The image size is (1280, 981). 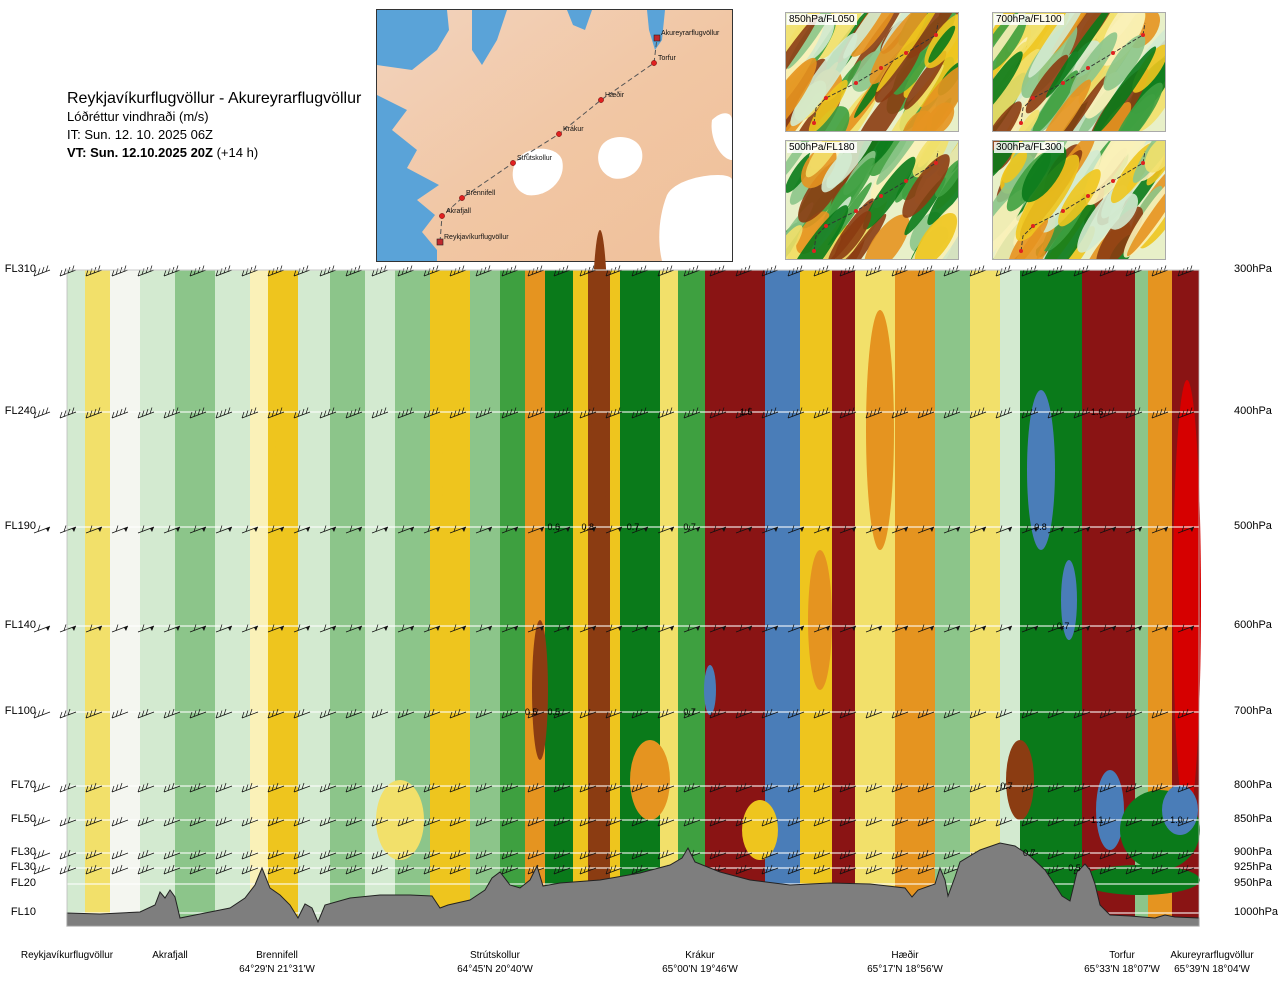 I want to click on flight-level-label: FL20, so click(x=23, y=883).